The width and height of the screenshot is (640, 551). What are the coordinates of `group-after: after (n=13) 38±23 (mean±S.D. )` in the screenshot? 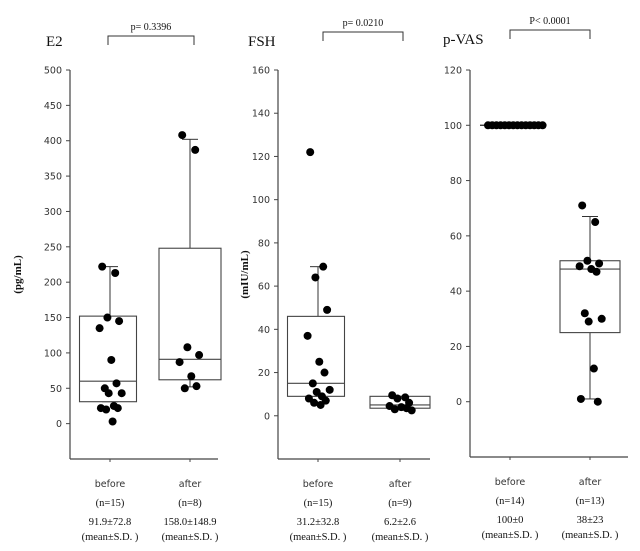 It's located at (590, 371).